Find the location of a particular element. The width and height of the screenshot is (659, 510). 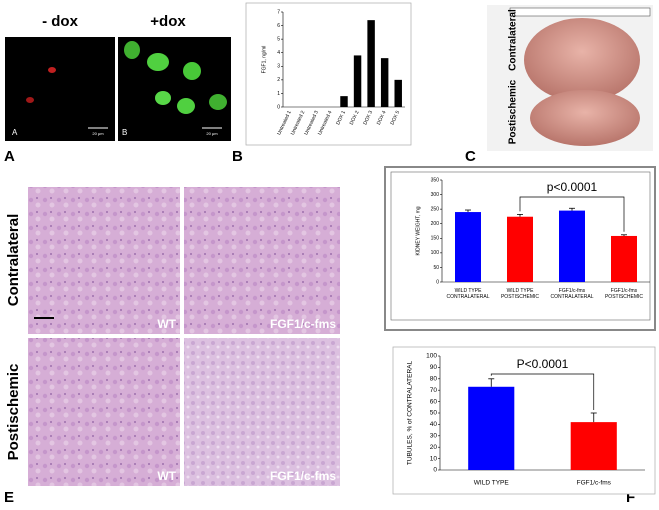

photo-label: Contralateral is located at coordinates (513, 40).